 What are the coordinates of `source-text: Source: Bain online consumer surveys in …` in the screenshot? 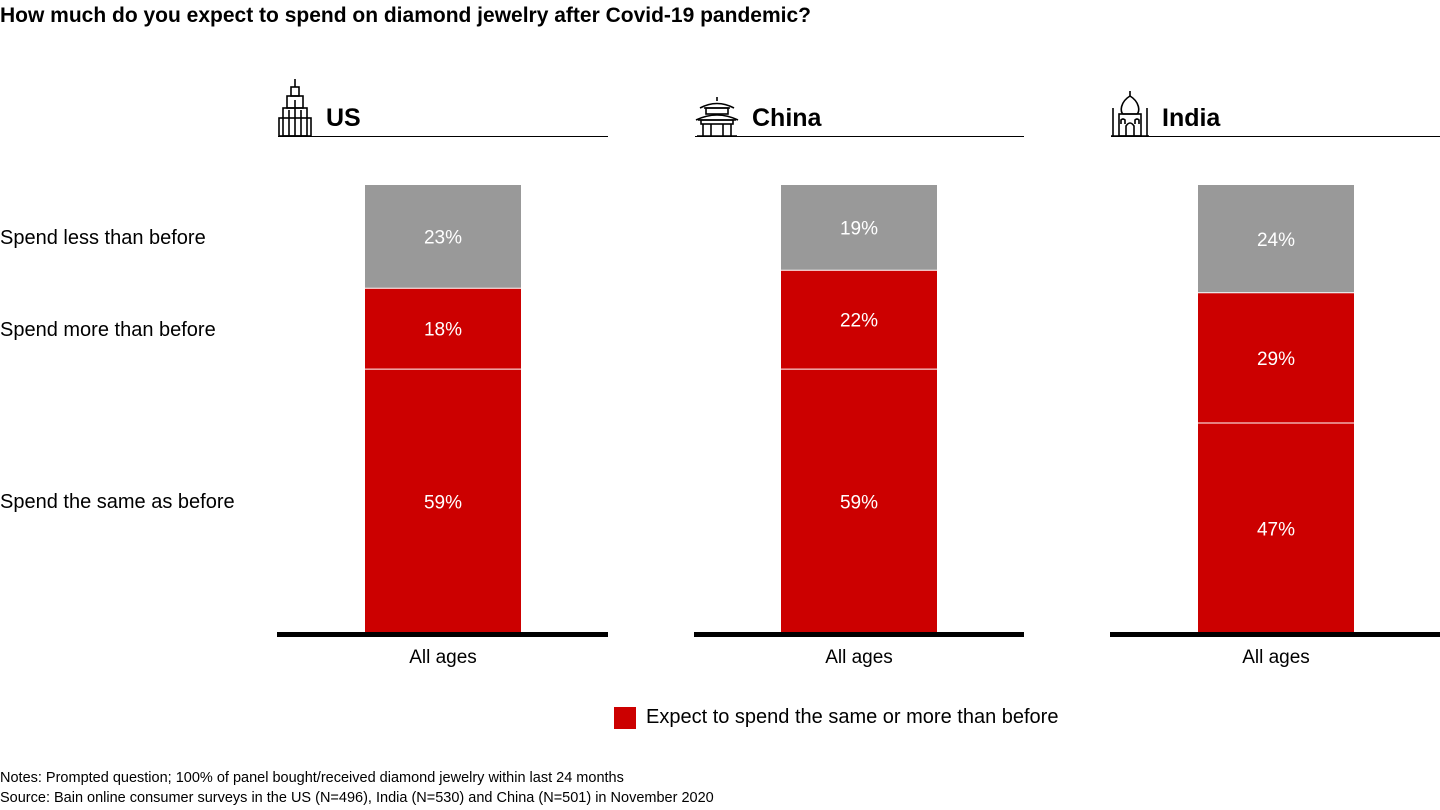 It's located at (357, 798).